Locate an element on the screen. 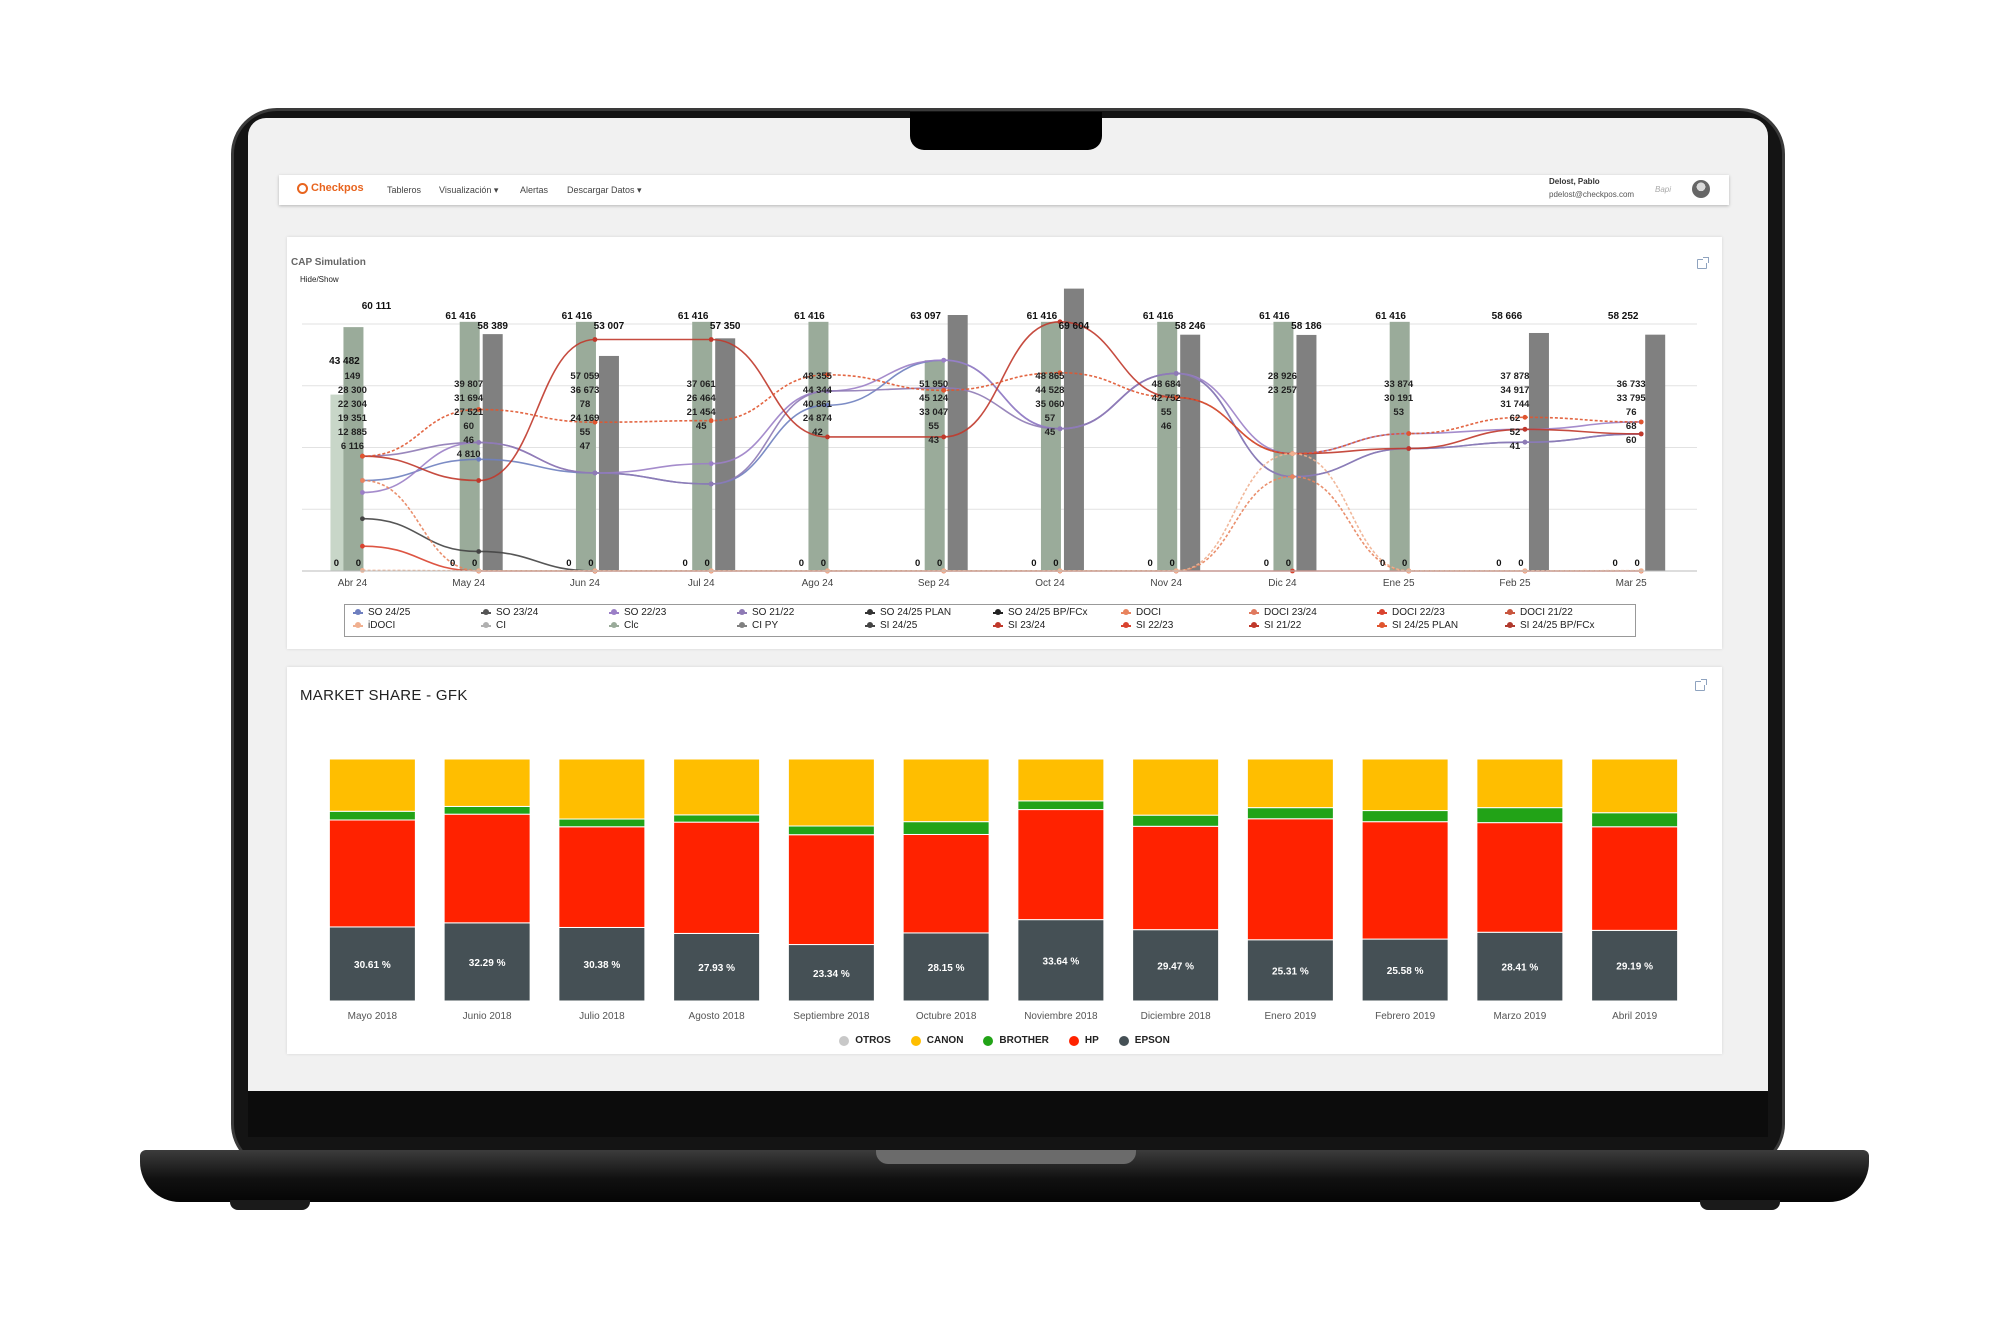 This screenshot has width=2000, height=1333. bar-top-label: 53 007 is located at coordinates (609, 326).